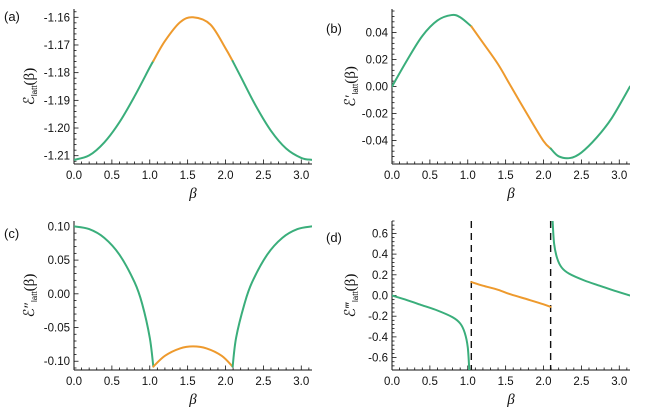 Image resolution: width=647 pixels, height=415 pixels. What do you see at coordinates (57, 74) in the screenshot?
I see `y-tick-label: -1.18` at bounding box center [57, 74].